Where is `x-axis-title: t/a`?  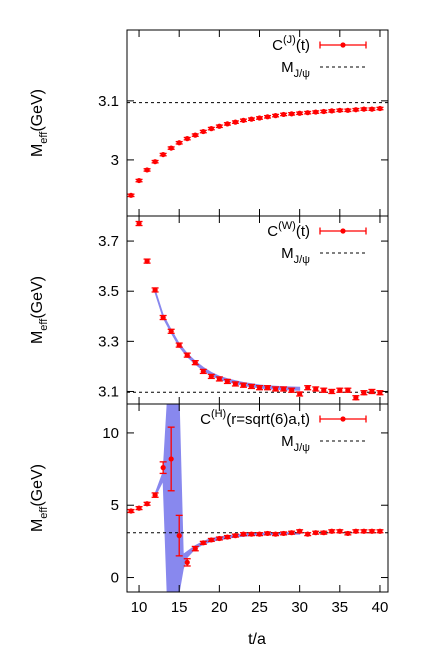 x-axis-title: t/a is located at coordinates (257, 639).